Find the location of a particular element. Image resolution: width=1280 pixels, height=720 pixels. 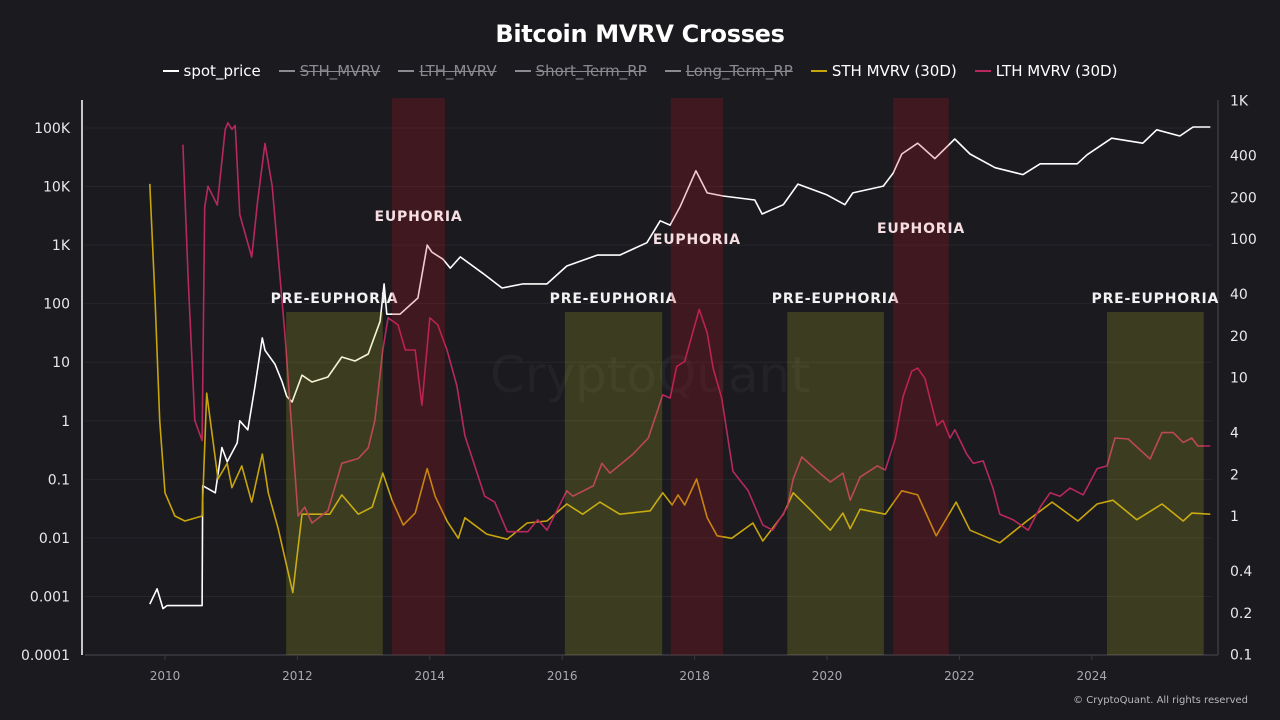

legend-item-lth-mvrv: LTH_MVRV is located at coordinates (447, 71).